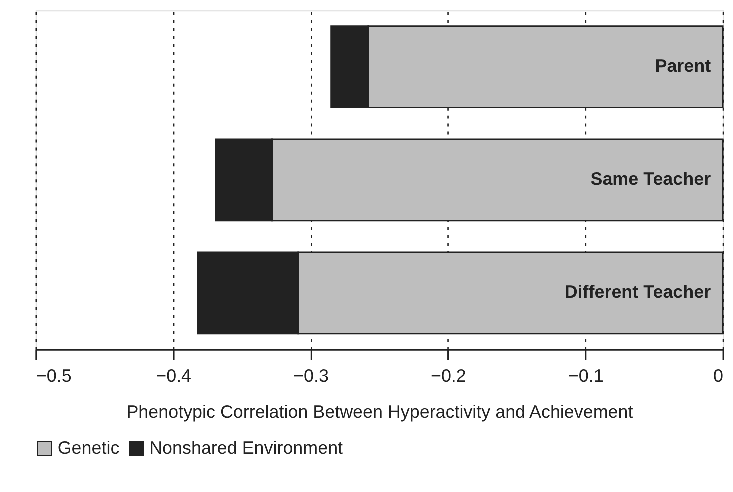 The height and width of the screenshot is (492, 733). I want to click on x-tick-label: −0.1, so click(586, 376).